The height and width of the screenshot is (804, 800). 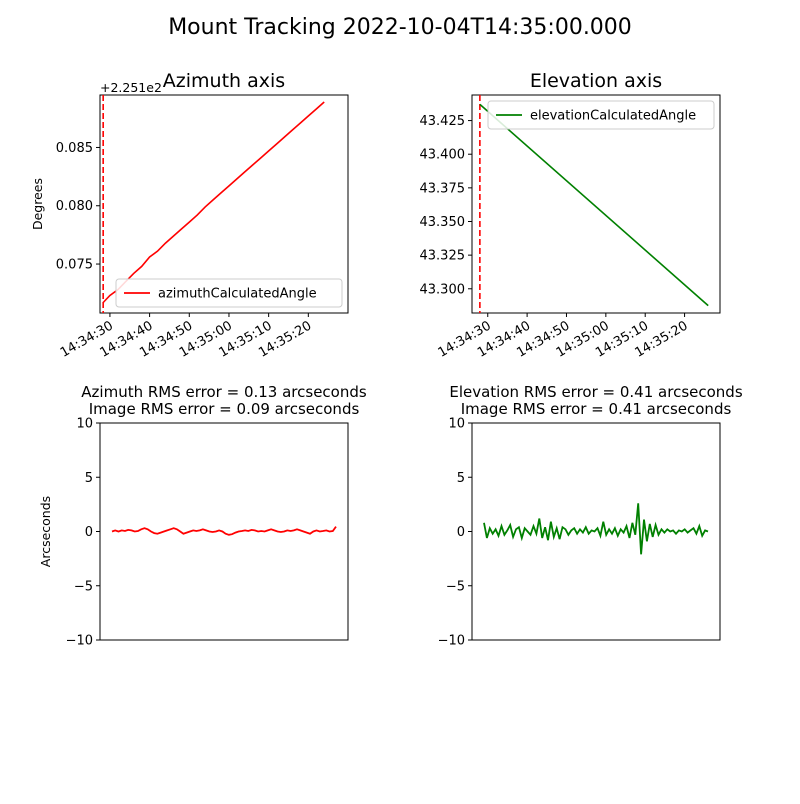 I want to click on elevation-error-title: Elevation RMS error = 0.41 arcseconds, so click(x=595, y=392).